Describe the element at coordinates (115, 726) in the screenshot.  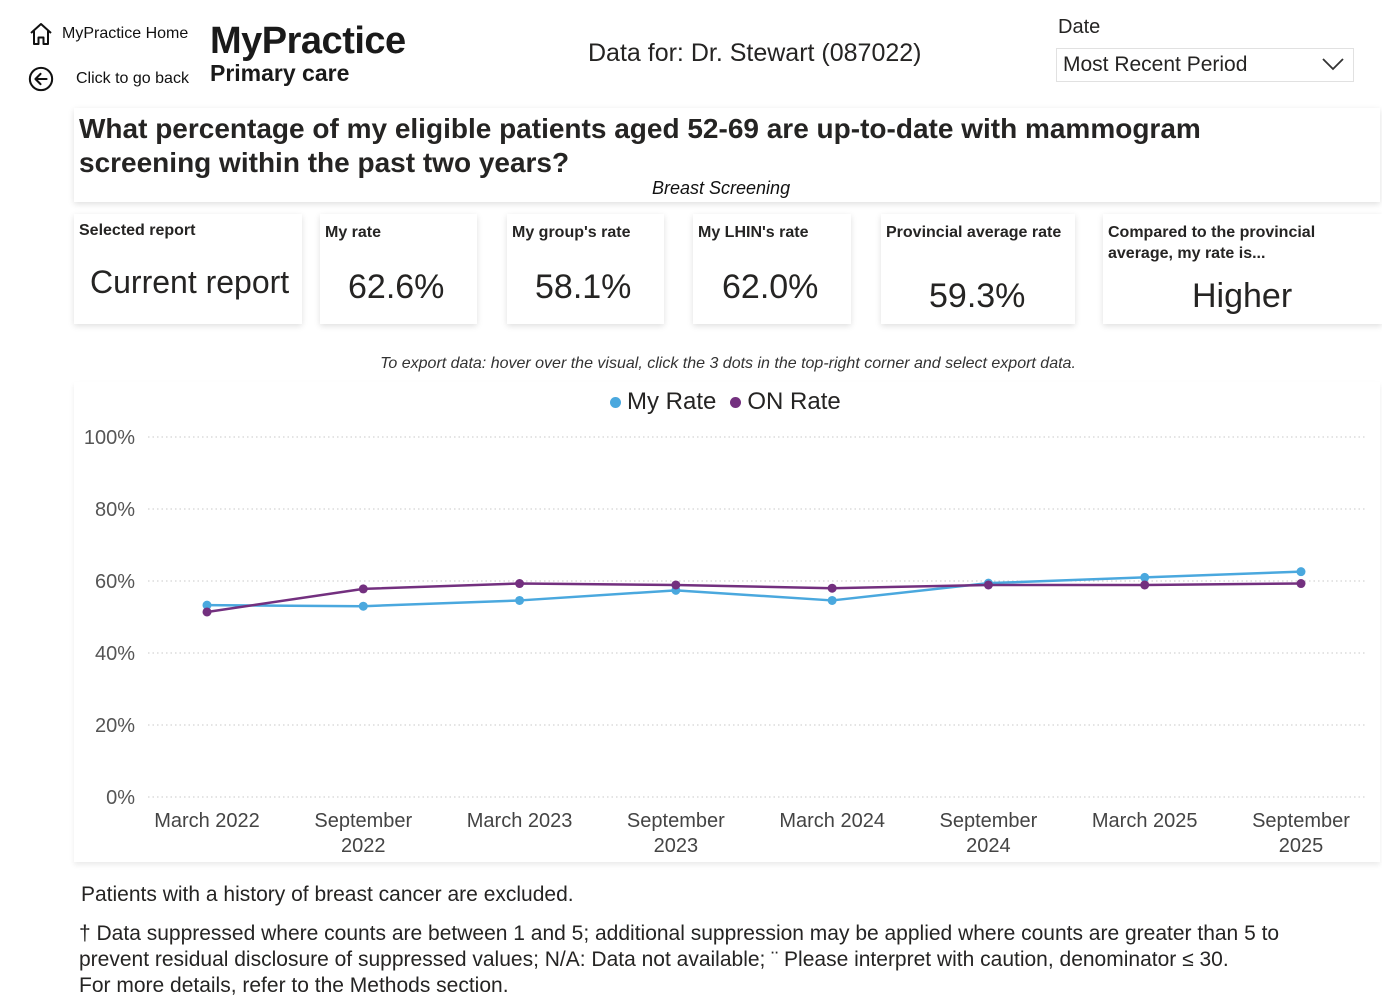
I see `y-tick-label: 20%` at that location.